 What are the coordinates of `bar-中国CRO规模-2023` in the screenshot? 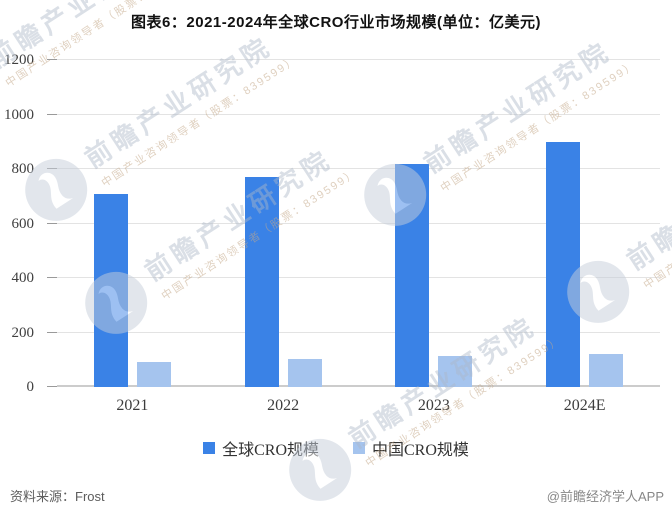 It's located at (455, 371).